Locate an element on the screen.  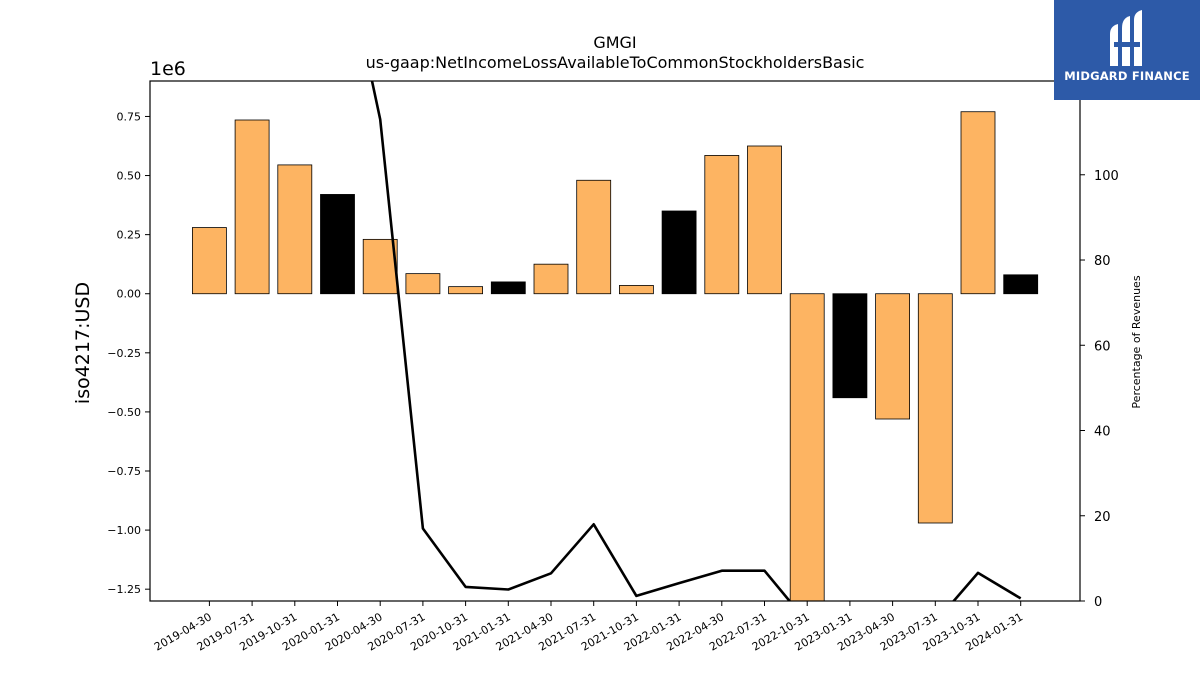
y-tick-label: 0.25 is located at coordinates (129, 235).